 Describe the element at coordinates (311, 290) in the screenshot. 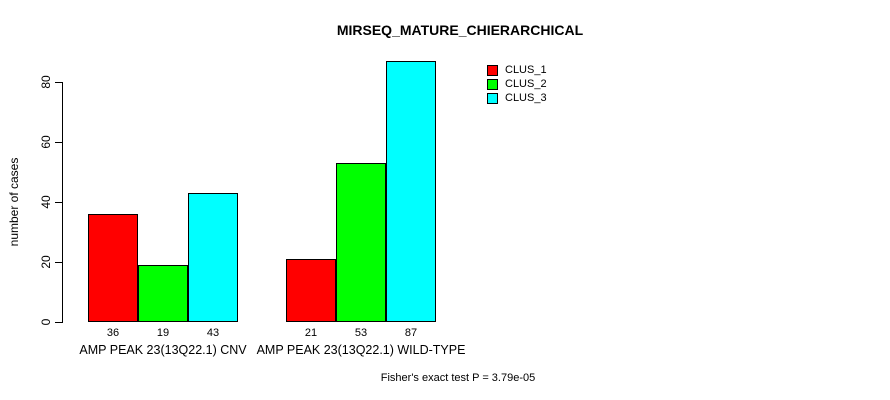

I see `bar-clus_1-group2` at that location.